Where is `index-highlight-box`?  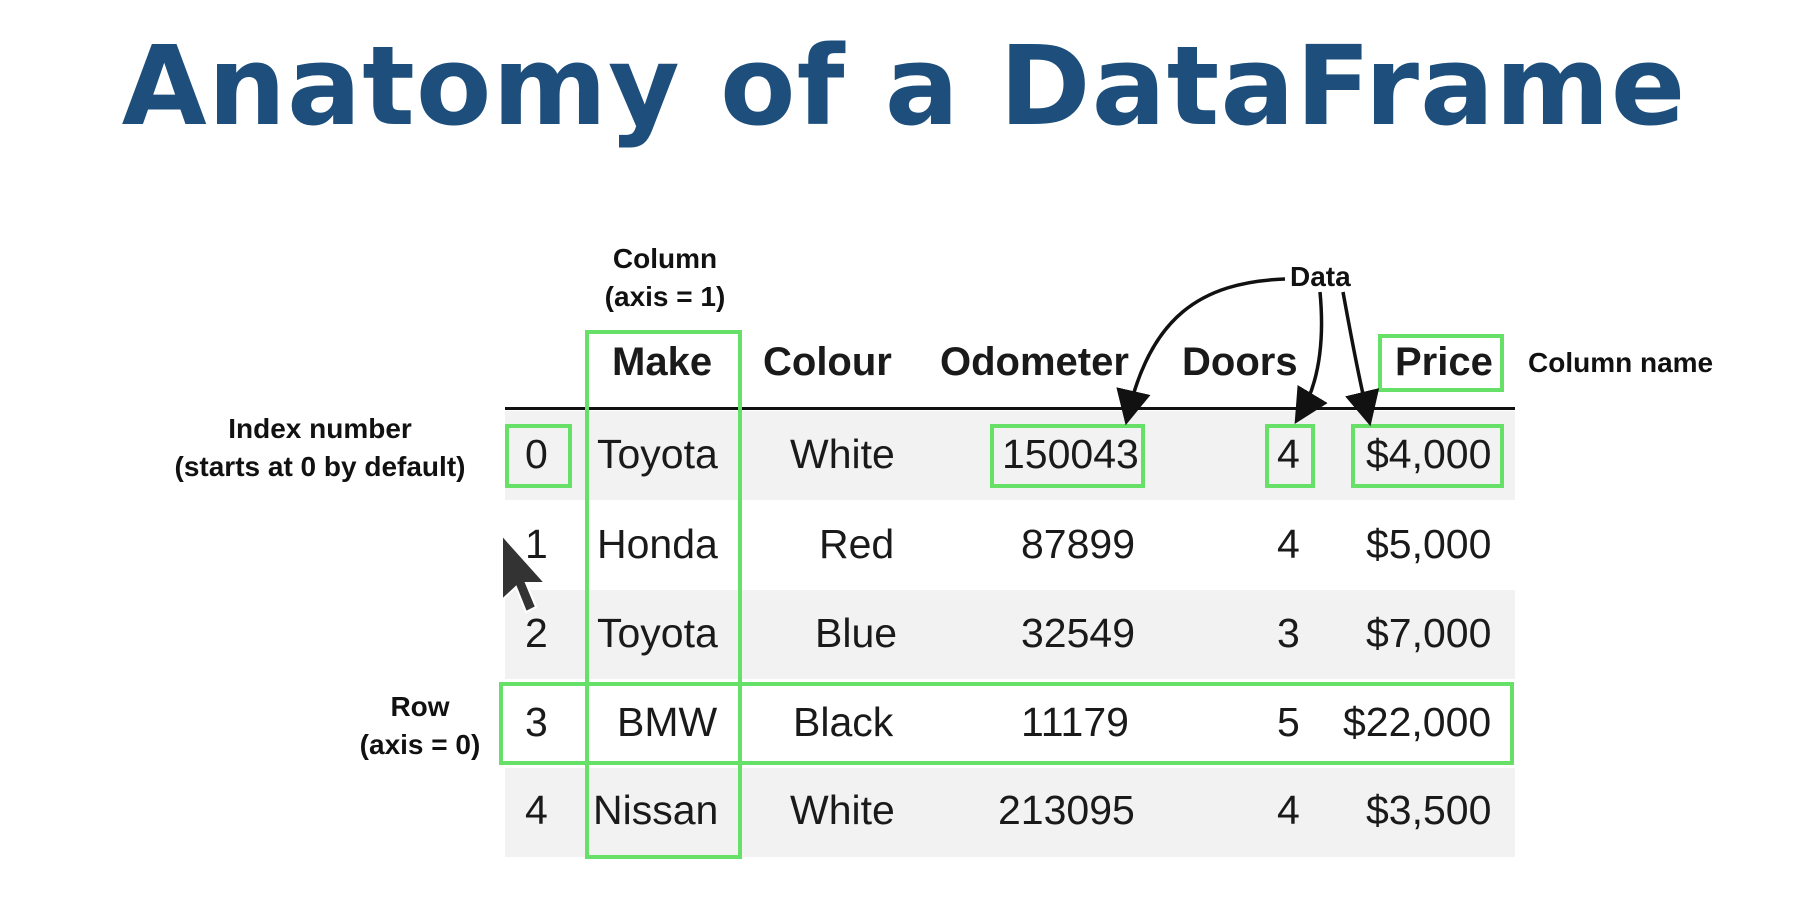 index-highlight-box is located at coordinates (538, 456).